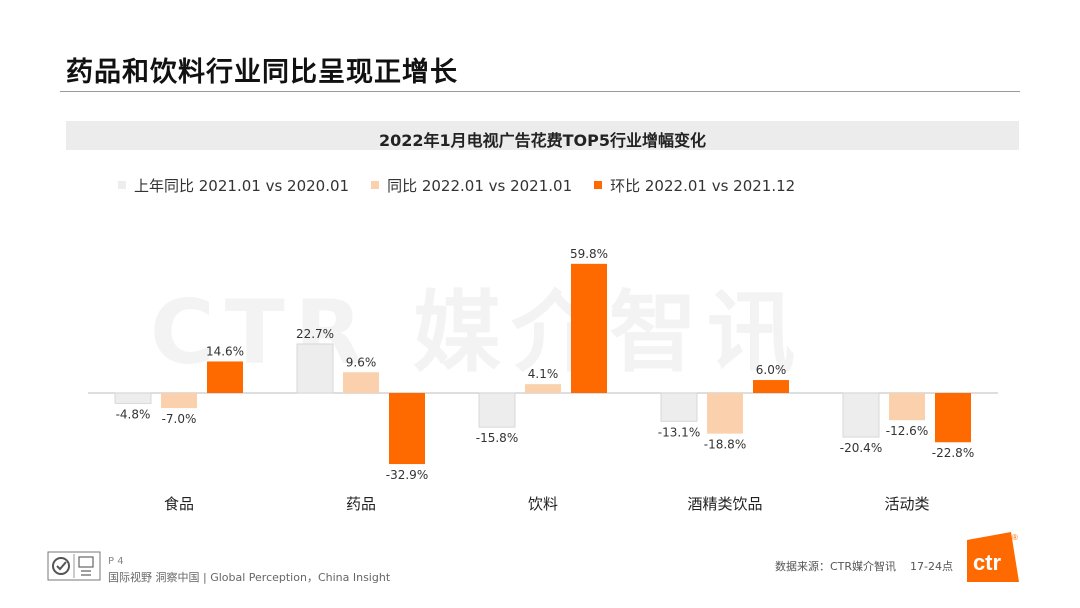  What do you see at coordinates (906, 504) in the screenshot?
I see `category-label-活动类: 活动类` at bounding box center [906, 504].